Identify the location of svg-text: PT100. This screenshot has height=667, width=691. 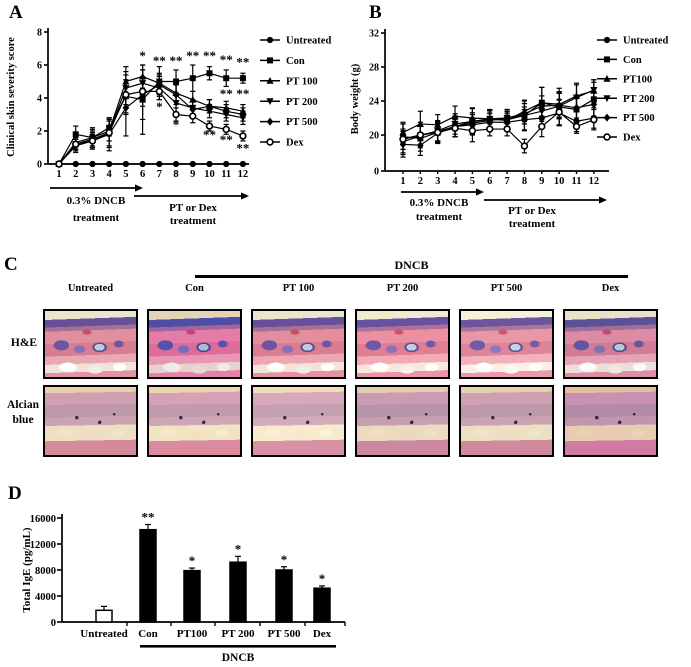
(192, 634).